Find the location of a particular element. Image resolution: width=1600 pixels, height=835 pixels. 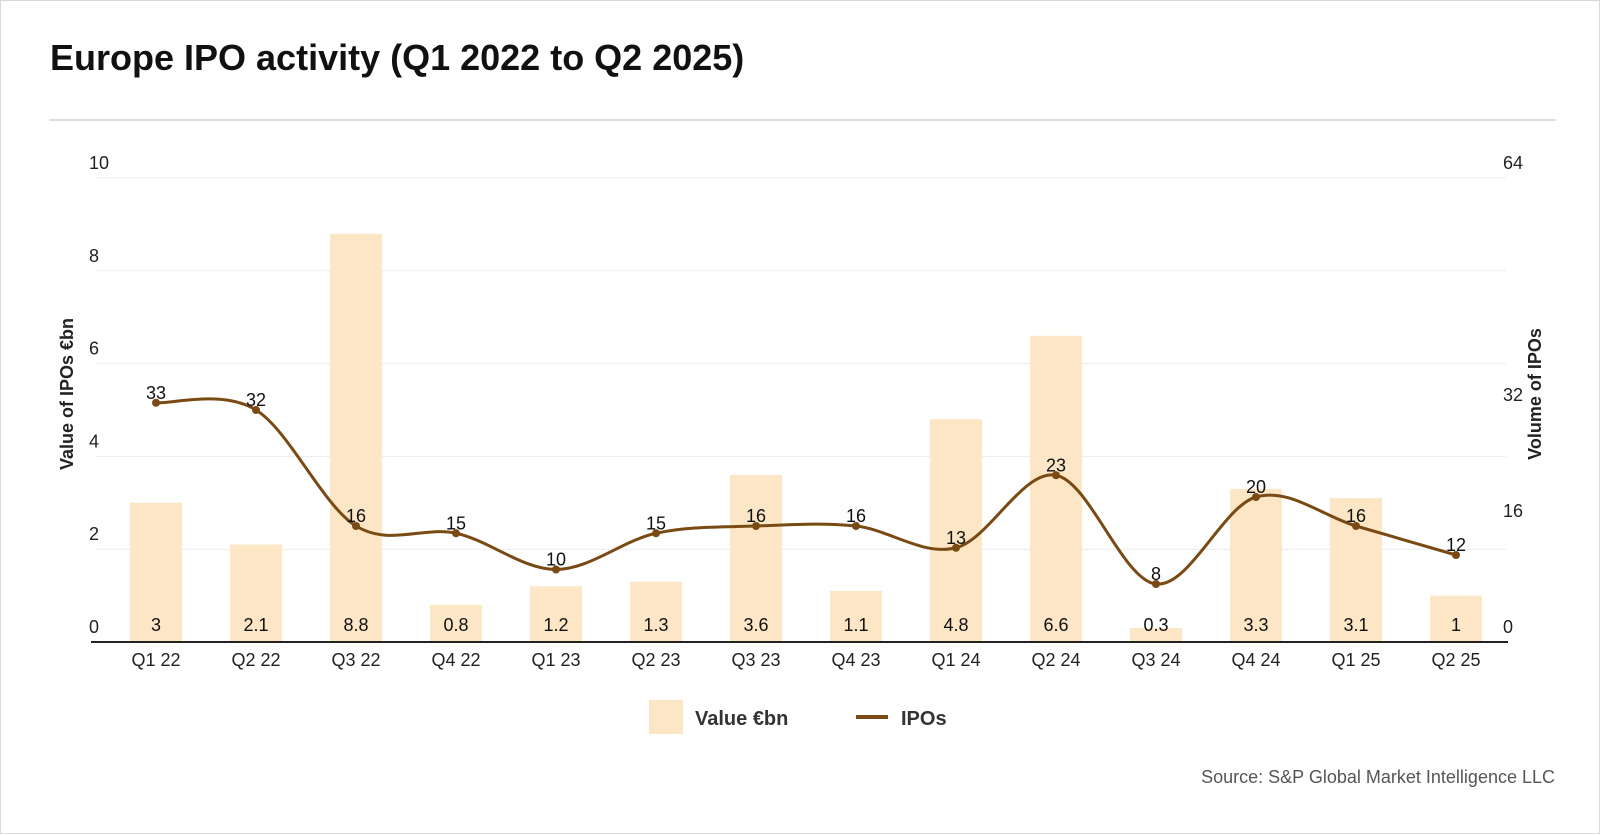

bar-data-label: 3.3 is located at coordinates (1255, 625).